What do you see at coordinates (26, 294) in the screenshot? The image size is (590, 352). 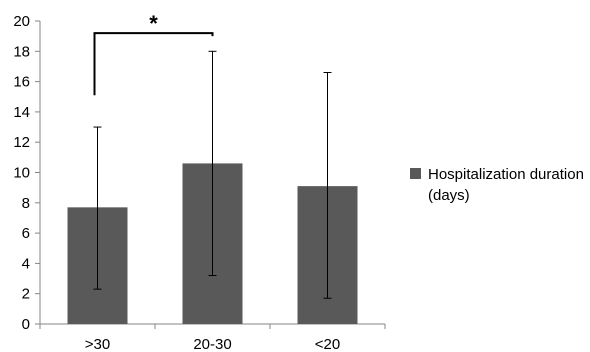 I see `y-tick-label: 2` at bounding box center [26, 294].